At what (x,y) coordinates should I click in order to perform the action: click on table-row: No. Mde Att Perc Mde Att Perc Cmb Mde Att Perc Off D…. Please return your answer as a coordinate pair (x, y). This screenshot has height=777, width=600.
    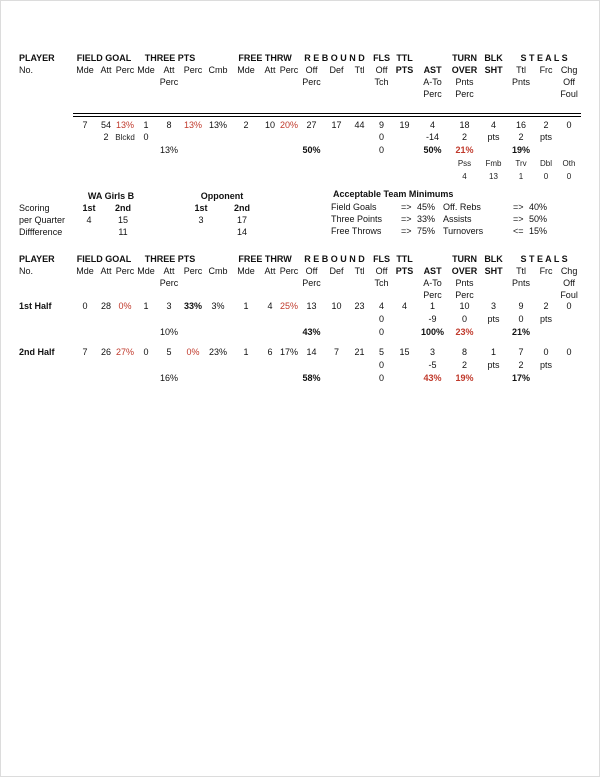
    Looking at the image, I should click on (297, 271).